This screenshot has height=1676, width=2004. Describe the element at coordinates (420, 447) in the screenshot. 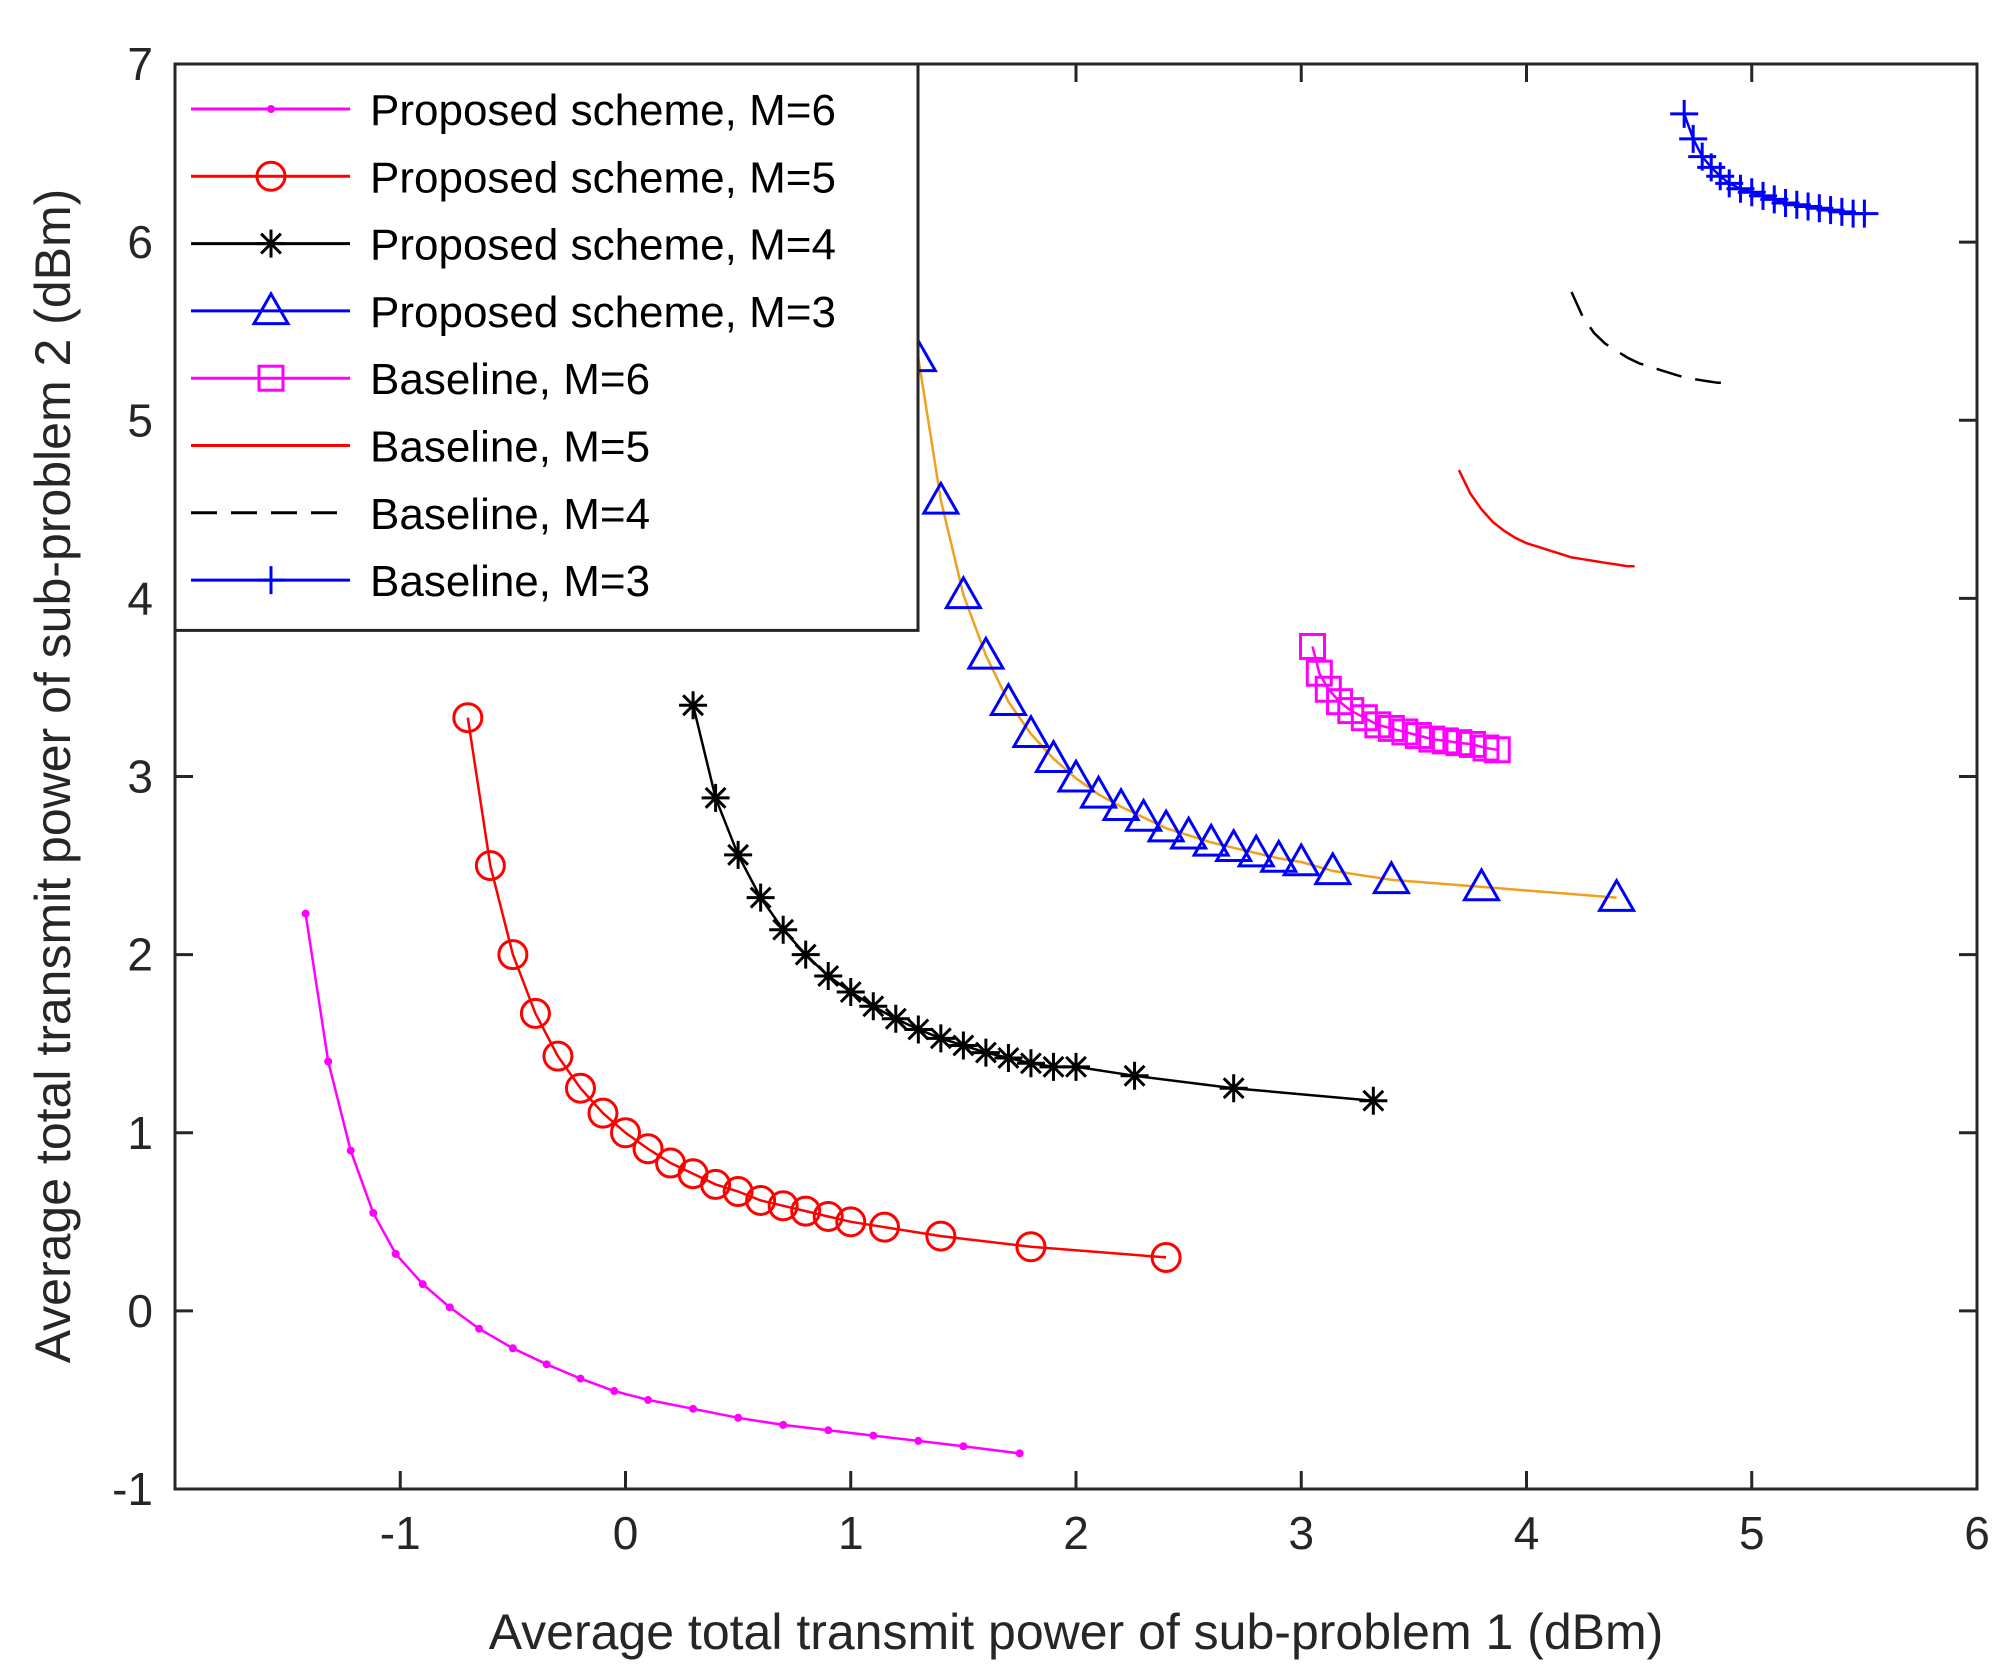

I see `legend-entry-5: Baseline, M=5` at that location.